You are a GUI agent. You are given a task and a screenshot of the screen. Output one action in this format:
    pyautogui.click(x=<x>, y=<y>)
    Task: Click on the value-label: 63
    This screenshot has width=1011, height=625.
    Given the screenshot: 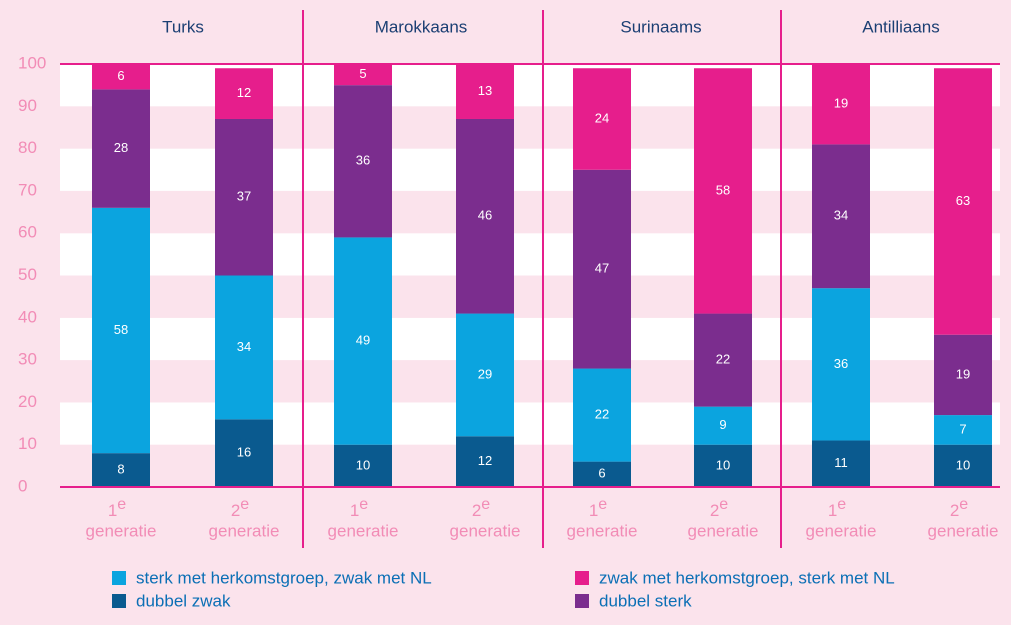 What is the action you would take?
    pyautogui.click(x=963, y=200)
    